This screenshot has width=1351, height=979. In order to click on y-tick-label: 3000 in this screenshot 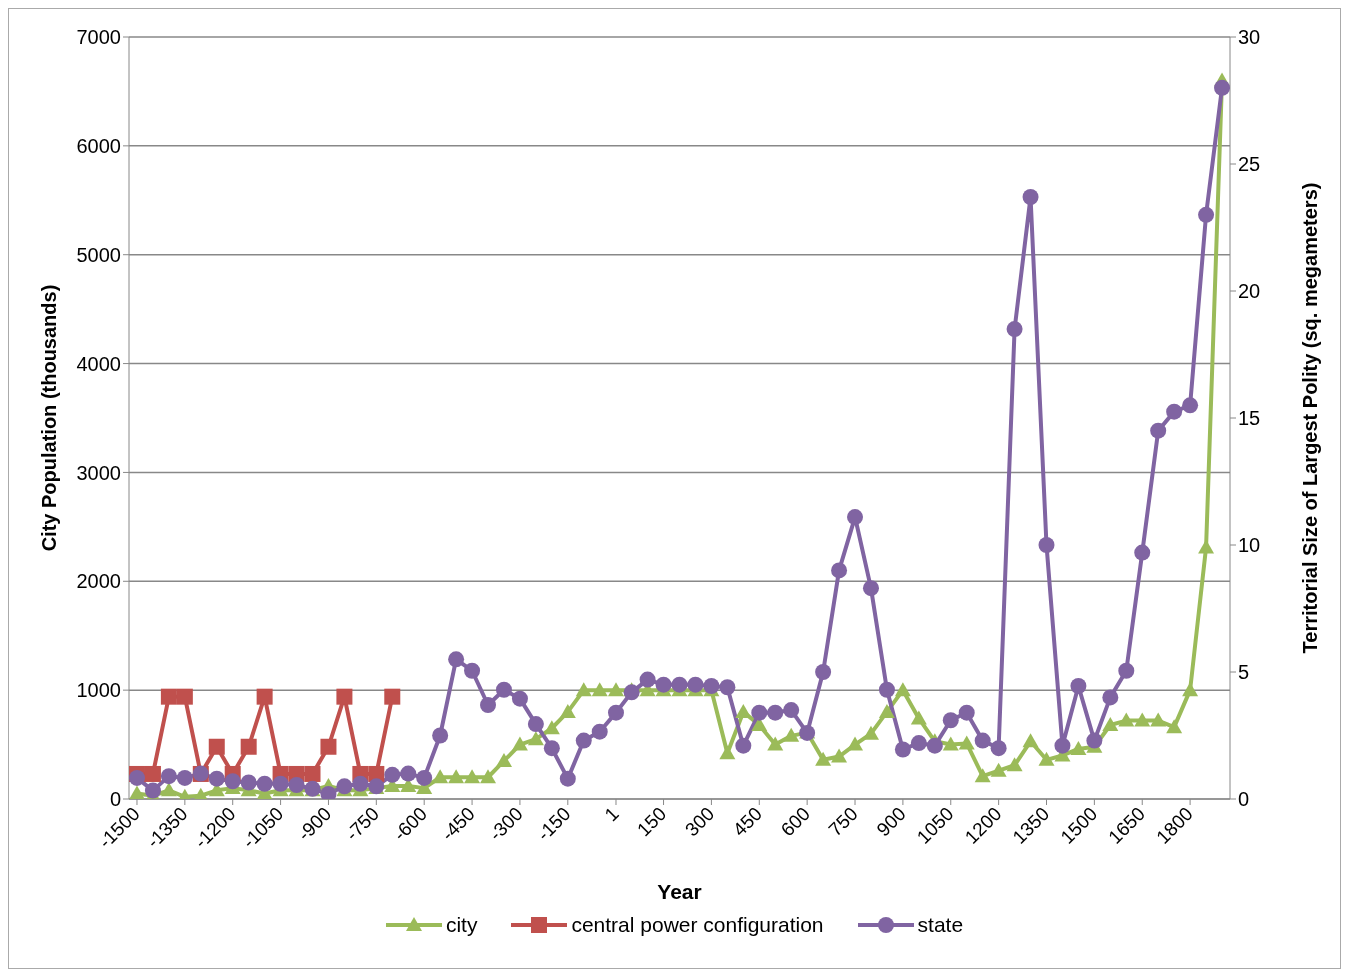, I will do `click(98, 472)`.